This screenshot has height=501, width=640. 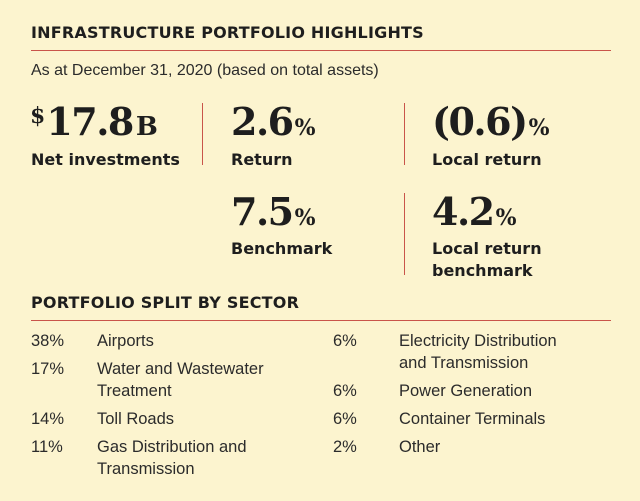 I want to click on net-investments-value: $17.8 B, so click(x=94, y=121).